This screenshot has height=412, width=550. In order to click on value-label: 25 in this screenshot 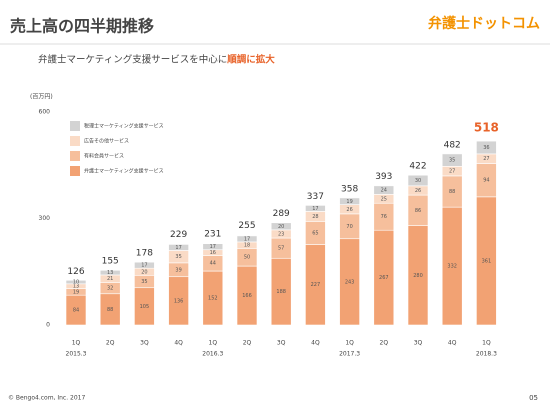, I will do `click(384, 199)`.